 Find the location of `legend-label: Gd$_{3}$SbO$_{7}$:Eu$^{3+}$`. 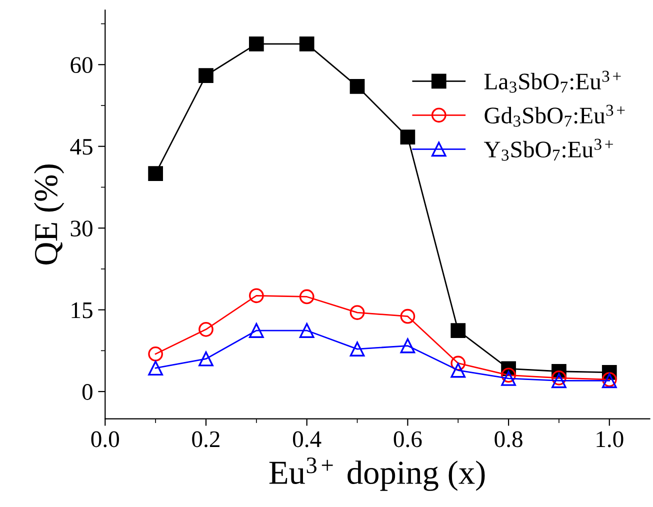

legend-label: Gd$_{3}$SbO$_{7}$:Eu$^{3+}$ is located at coordinates (554, 115).